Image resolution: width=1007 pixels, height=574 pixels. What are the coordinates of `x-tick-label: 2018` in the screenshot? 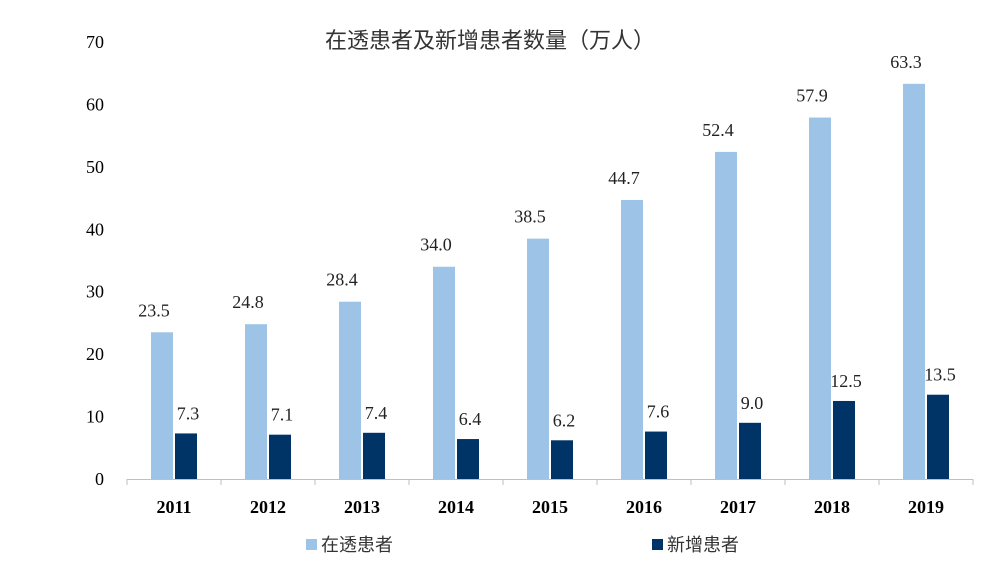 It's located at (832, 507).